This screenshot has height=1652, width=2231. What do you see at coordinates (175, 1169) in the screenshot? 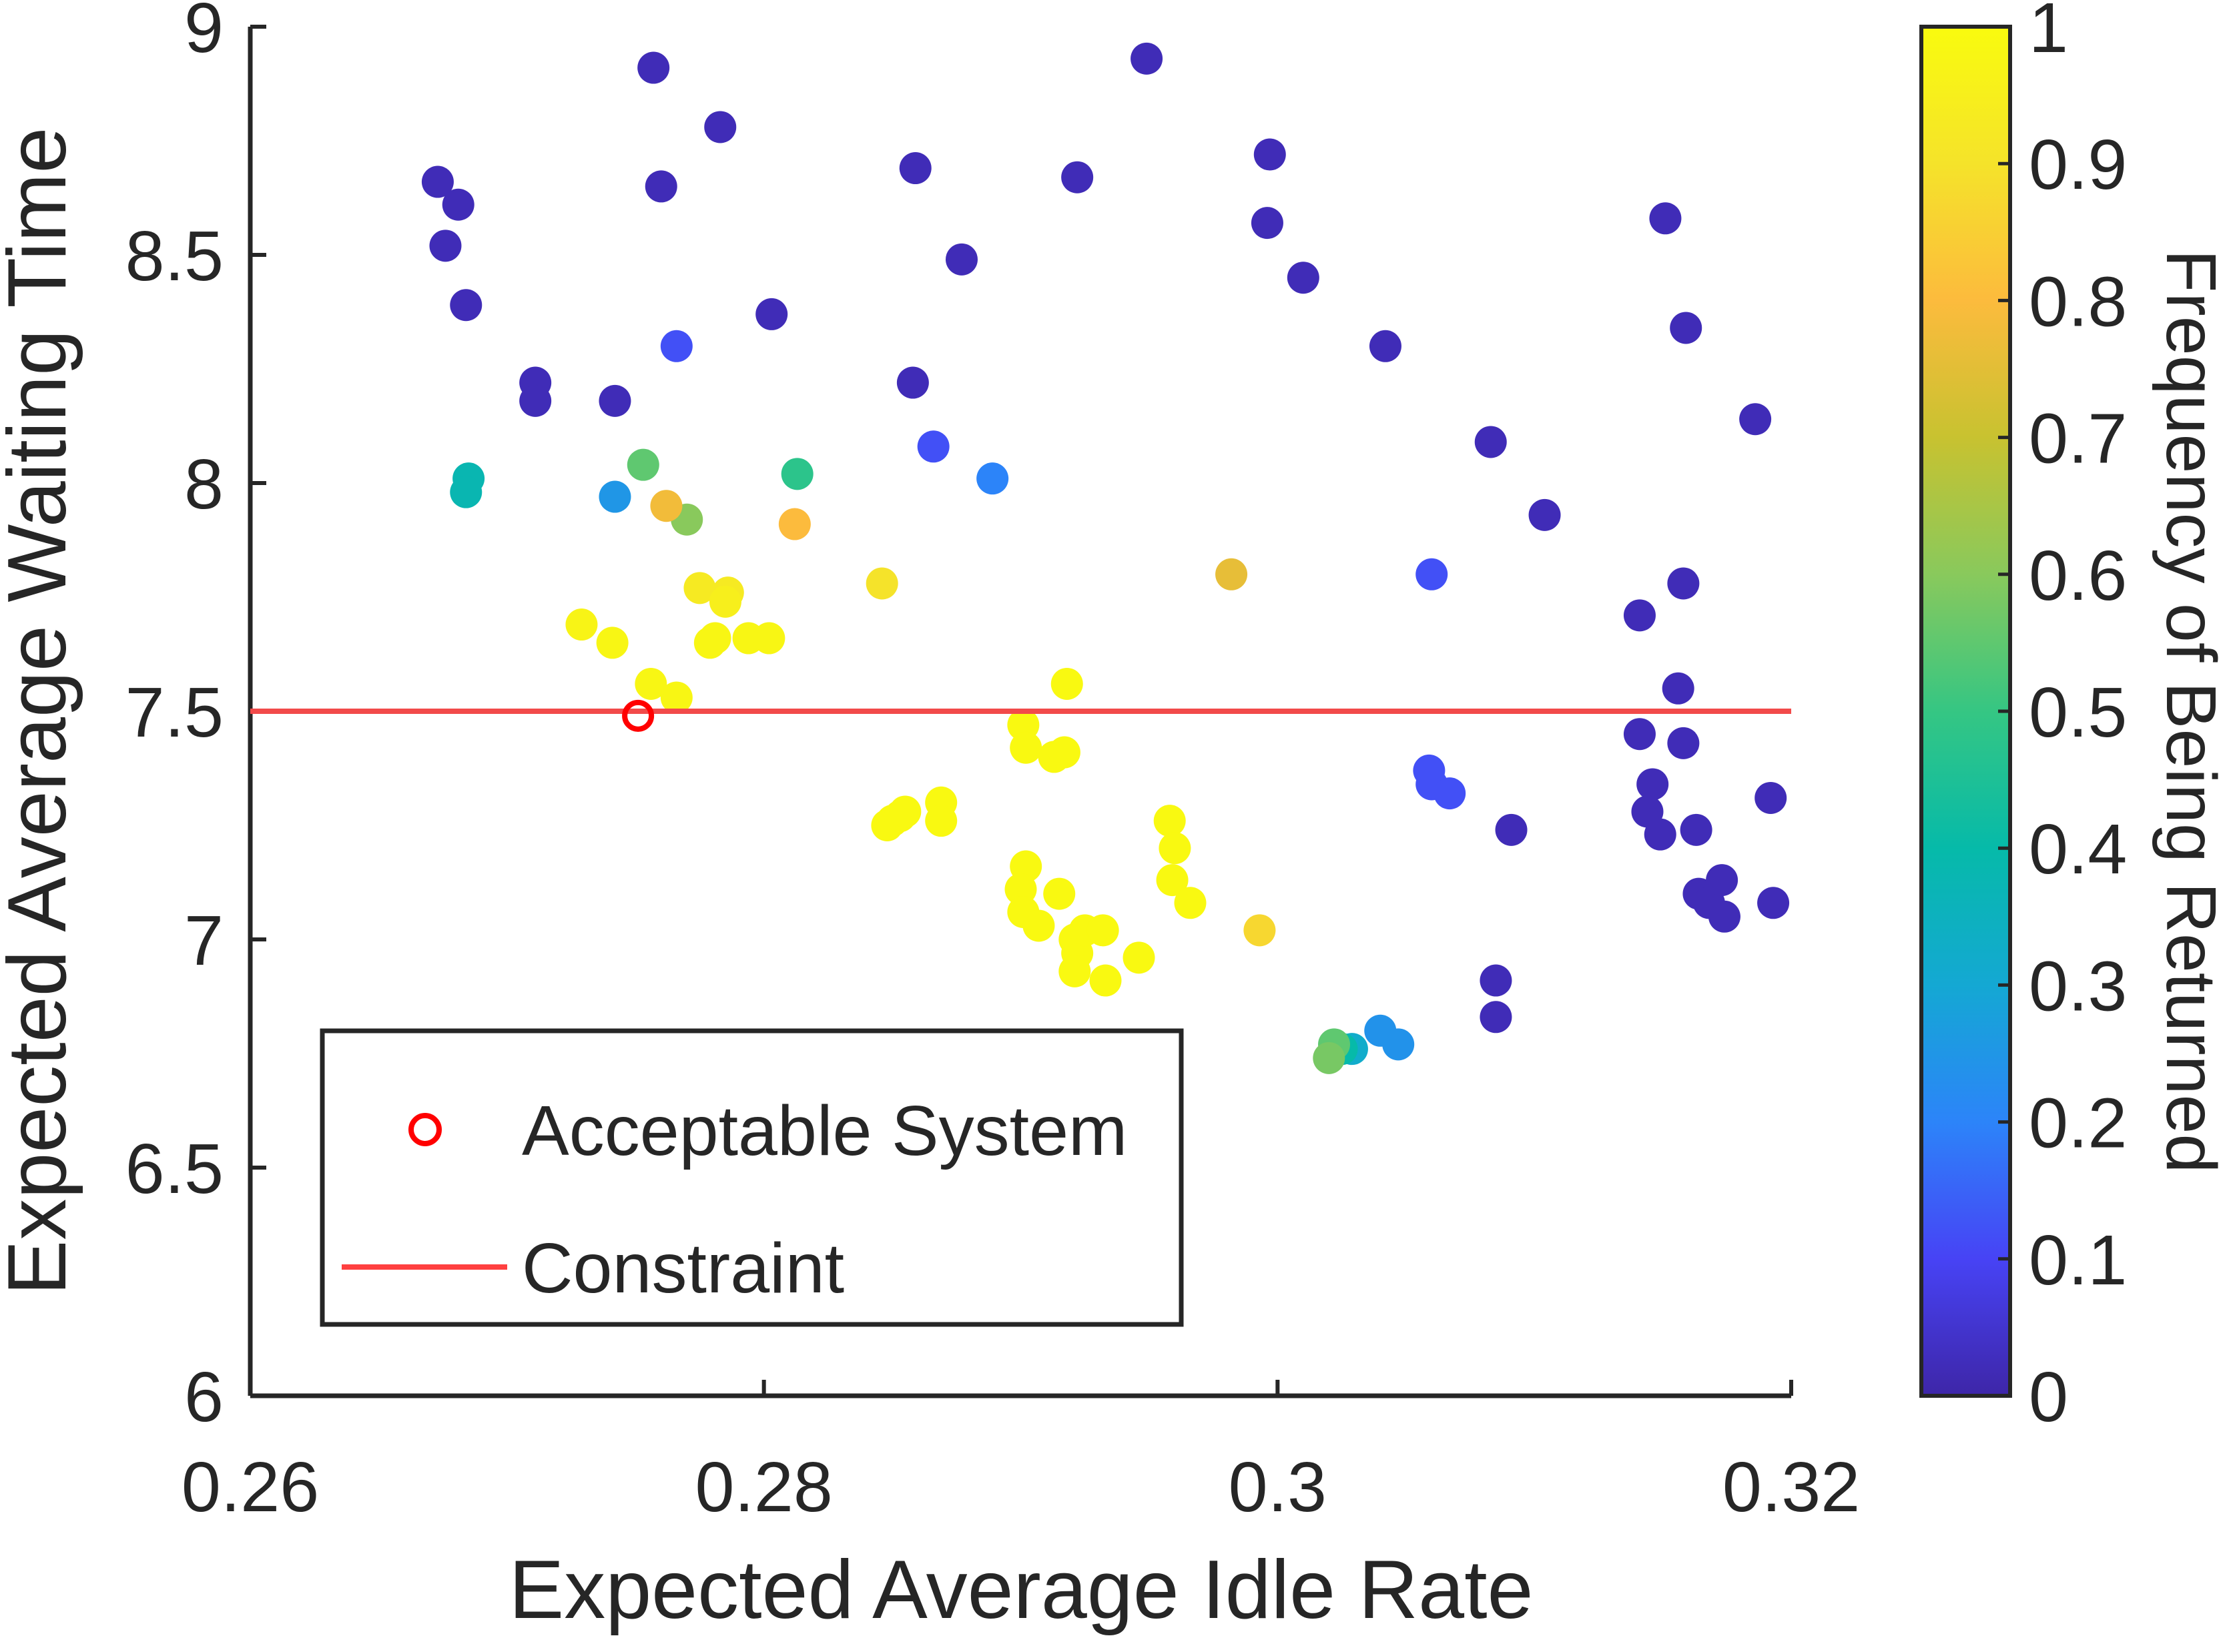
I see `y-tick-label: 6.5` at bounding box center [175, 1169].